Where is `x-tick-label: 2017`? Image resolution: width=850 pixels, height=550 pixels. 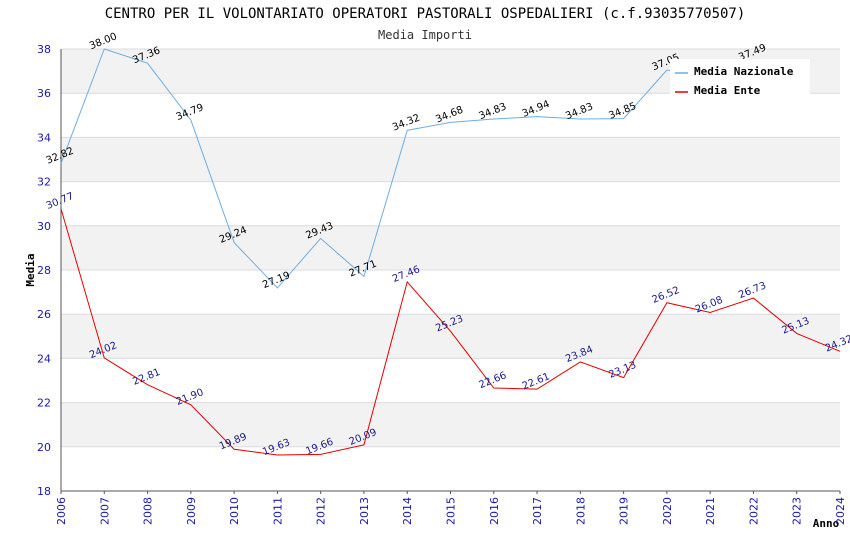 x-tick-label: 2017 is located at coordinates (537, 511).